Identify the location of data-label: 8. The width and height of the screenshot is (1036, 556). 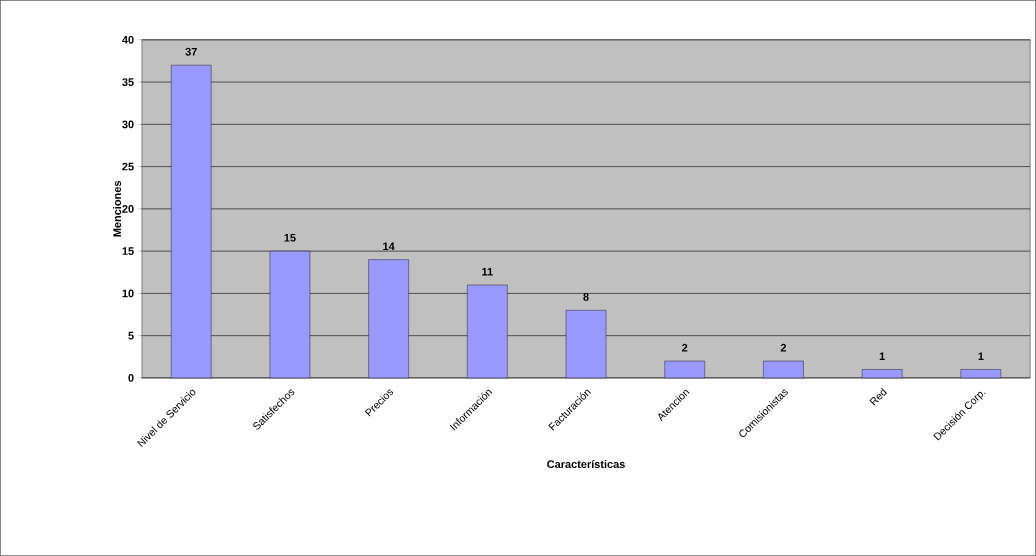
(586, 297).